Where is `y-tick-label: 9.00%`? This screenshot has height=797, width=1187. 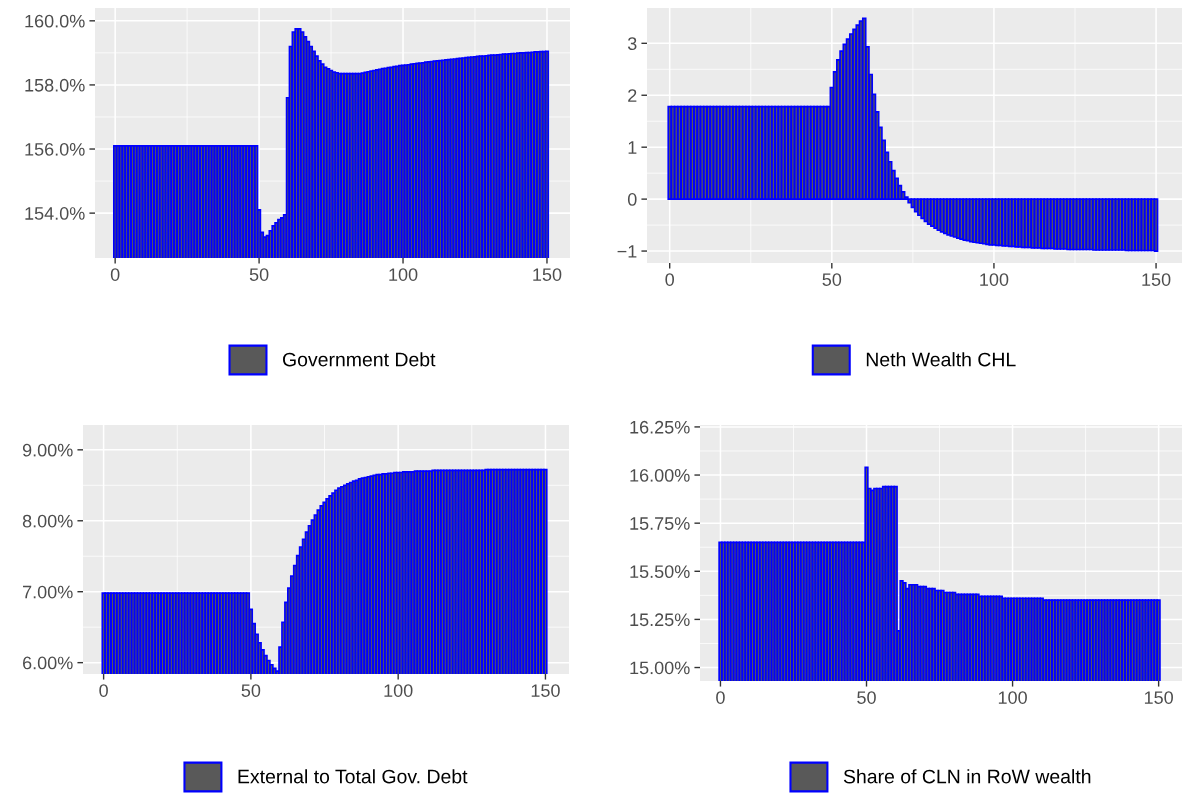 y-tick-label: 9.00% is located at coordinates (47, 450).